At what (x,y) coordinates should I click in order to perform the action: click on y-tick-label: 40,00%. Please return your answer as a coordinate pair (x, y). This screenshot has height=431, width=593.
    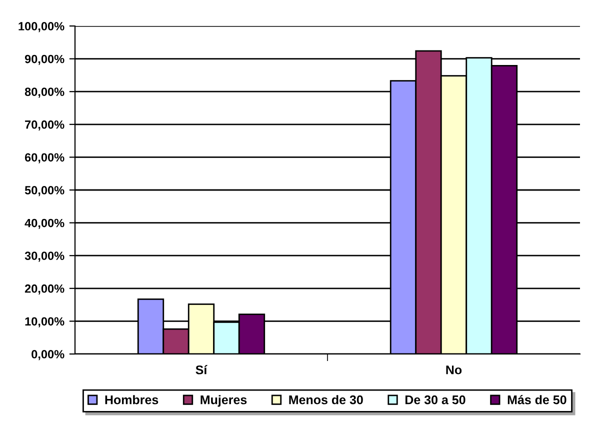
    Looking at the image, I should click on (44, 223).